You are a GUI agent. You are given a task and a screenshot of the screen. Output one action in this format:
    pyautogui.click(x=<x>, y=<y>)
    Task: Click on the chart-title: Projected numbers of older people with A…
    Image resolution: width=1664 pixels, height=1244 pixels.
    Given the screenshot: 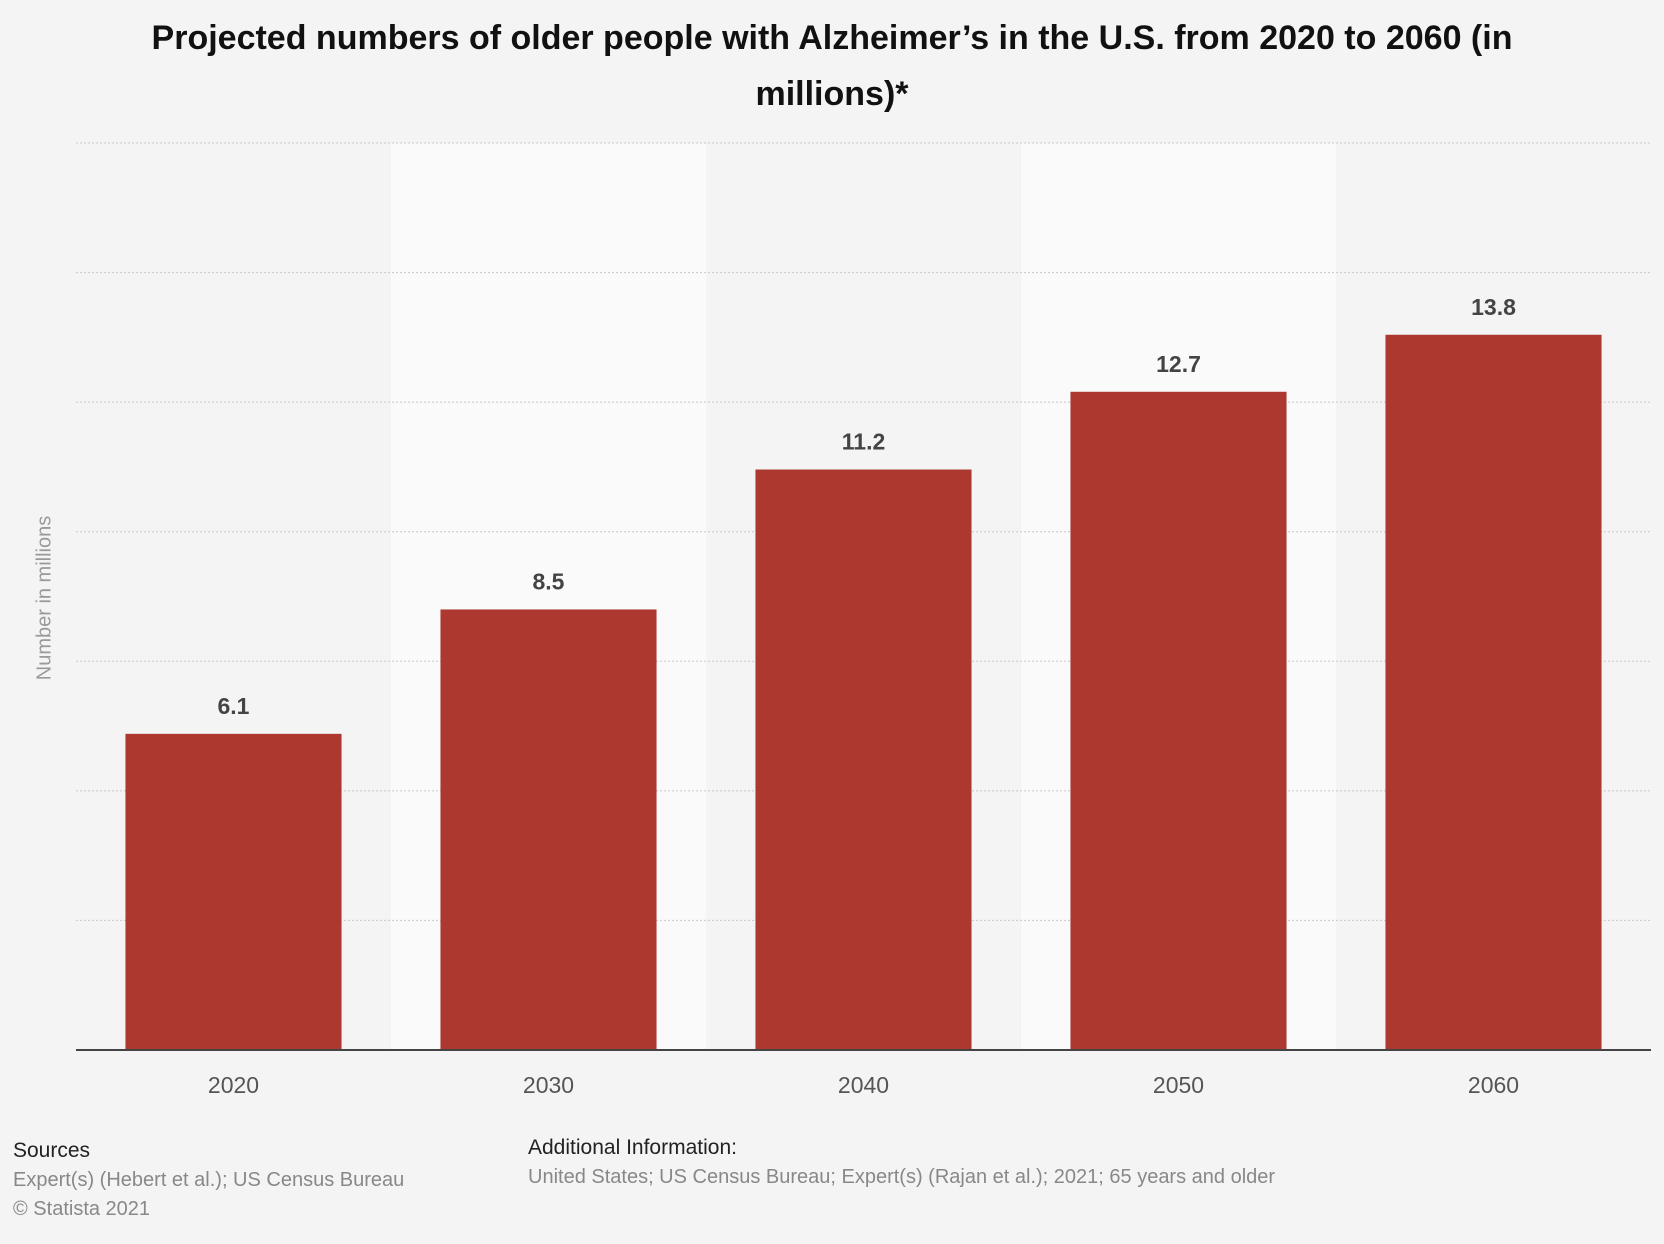 What is the action you would take?
    pyautogui.click(x=832, y=66)
    